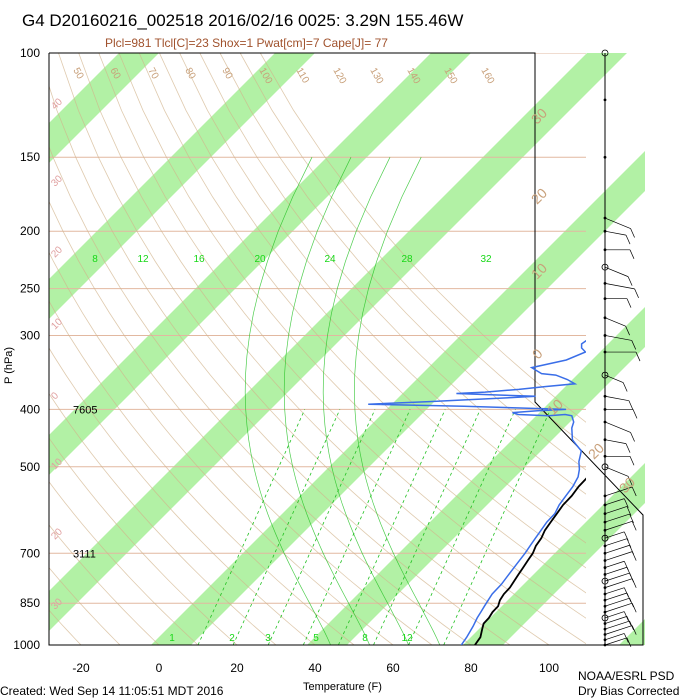 This screenshot has width=700, height=700. I want to click on mixing-ratio-label: 20, so click(260, 259).